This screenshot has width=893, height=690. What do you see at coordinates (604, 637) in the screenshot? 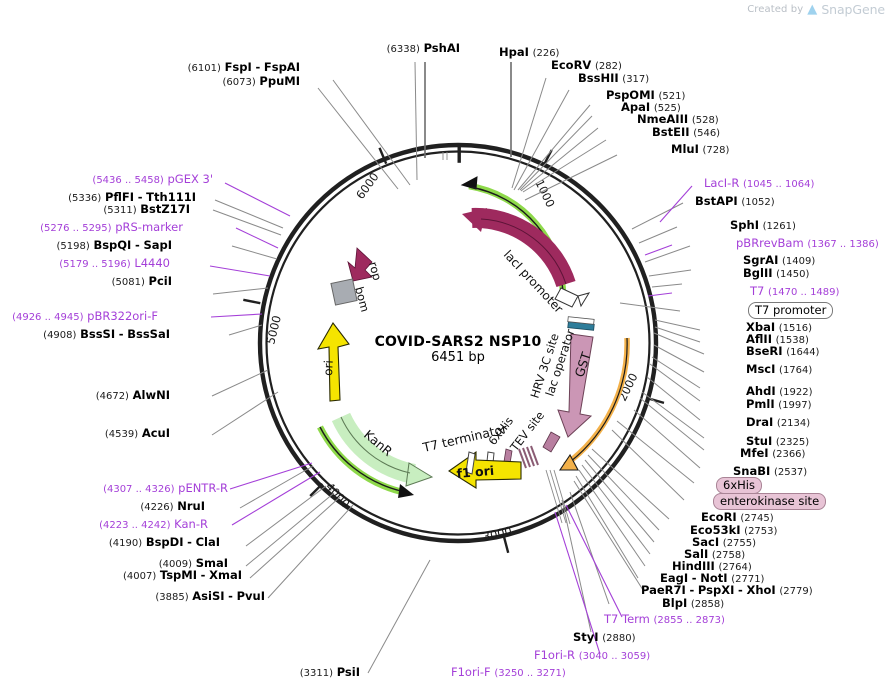
I see `label-StyI: StyI (2880)` at bounding box center [604, 637].